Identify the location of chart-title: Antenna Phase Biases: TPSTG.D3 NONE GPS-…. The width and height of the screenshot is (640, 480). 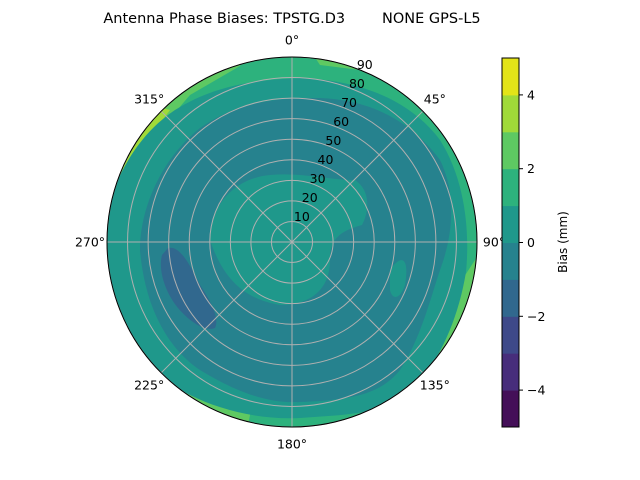
(291, 19).